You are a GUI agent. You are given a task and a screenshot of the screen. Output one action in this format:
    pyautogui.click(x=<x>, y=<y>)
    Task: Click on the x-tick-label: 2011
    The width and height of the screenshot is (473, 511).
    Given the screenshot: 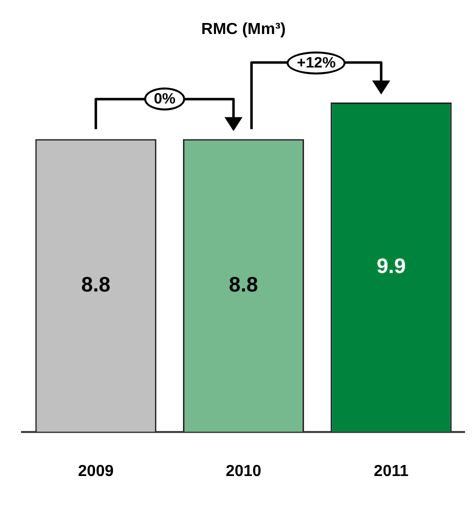 What is the action you would take?
    pyautogui.click(x=391, y=471)
    